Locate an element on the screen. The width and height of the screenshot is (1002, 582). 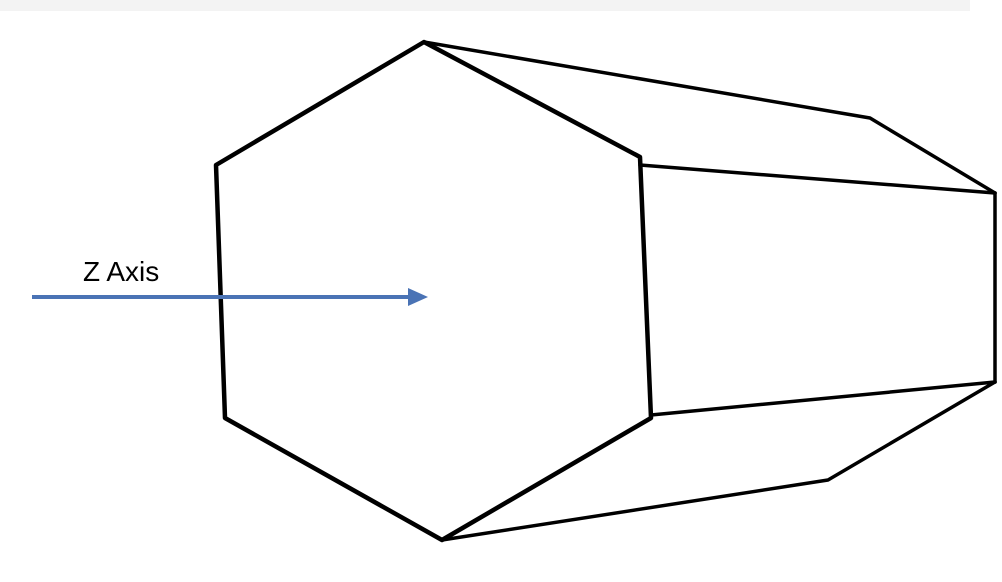
lower-side-edge is located at coordinates (823, 398).